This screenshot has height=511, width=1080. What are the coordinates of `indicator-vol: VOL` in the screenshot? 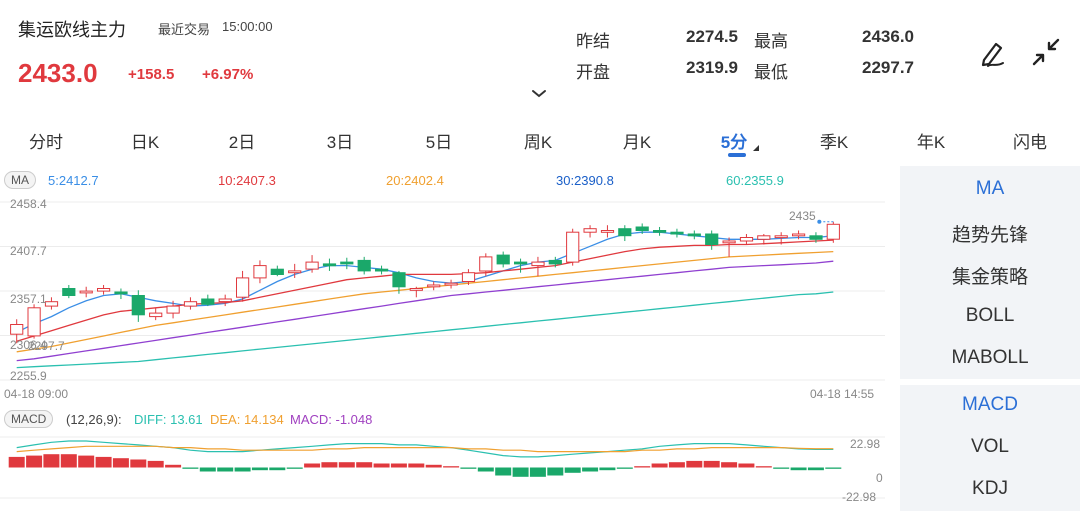 It's located at (990, 446).